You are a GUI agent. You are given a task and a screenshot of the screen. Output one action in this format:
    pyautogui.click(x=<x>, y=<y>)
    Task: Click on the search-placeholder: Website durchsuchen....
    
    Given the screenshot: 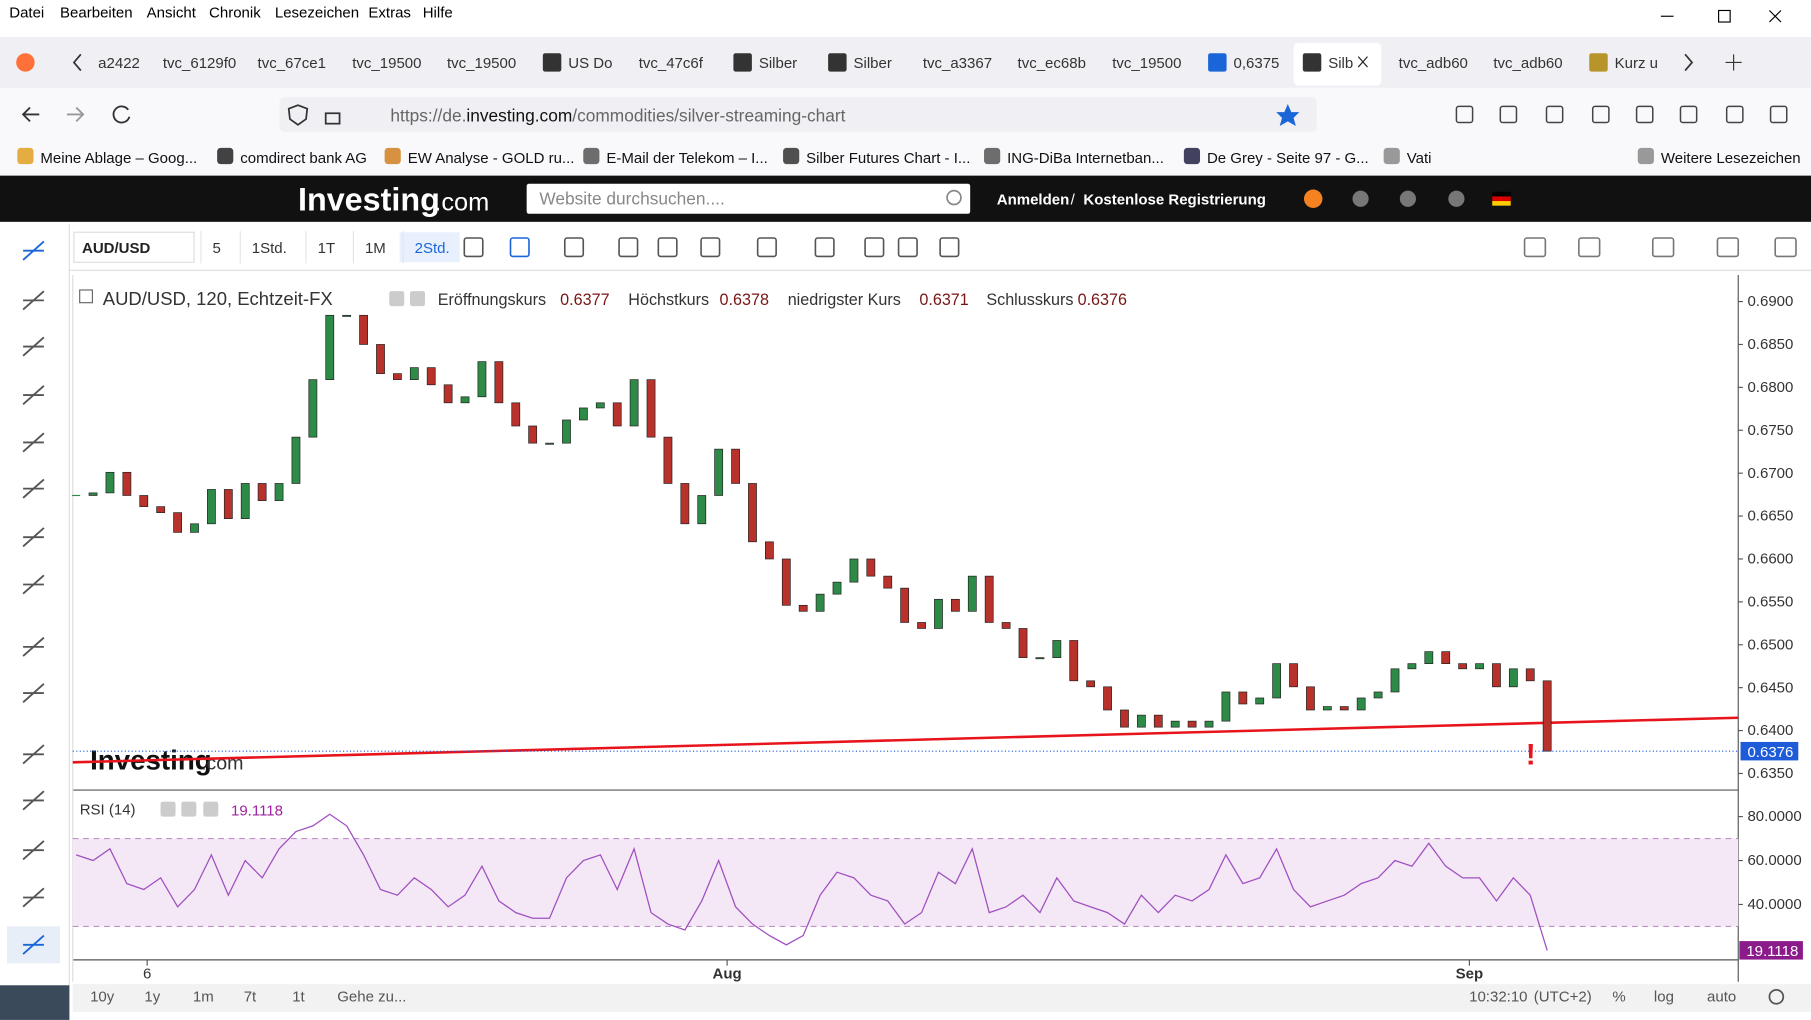 What is the action you would take?
    pyautogui.click(x=631, y=199)
    